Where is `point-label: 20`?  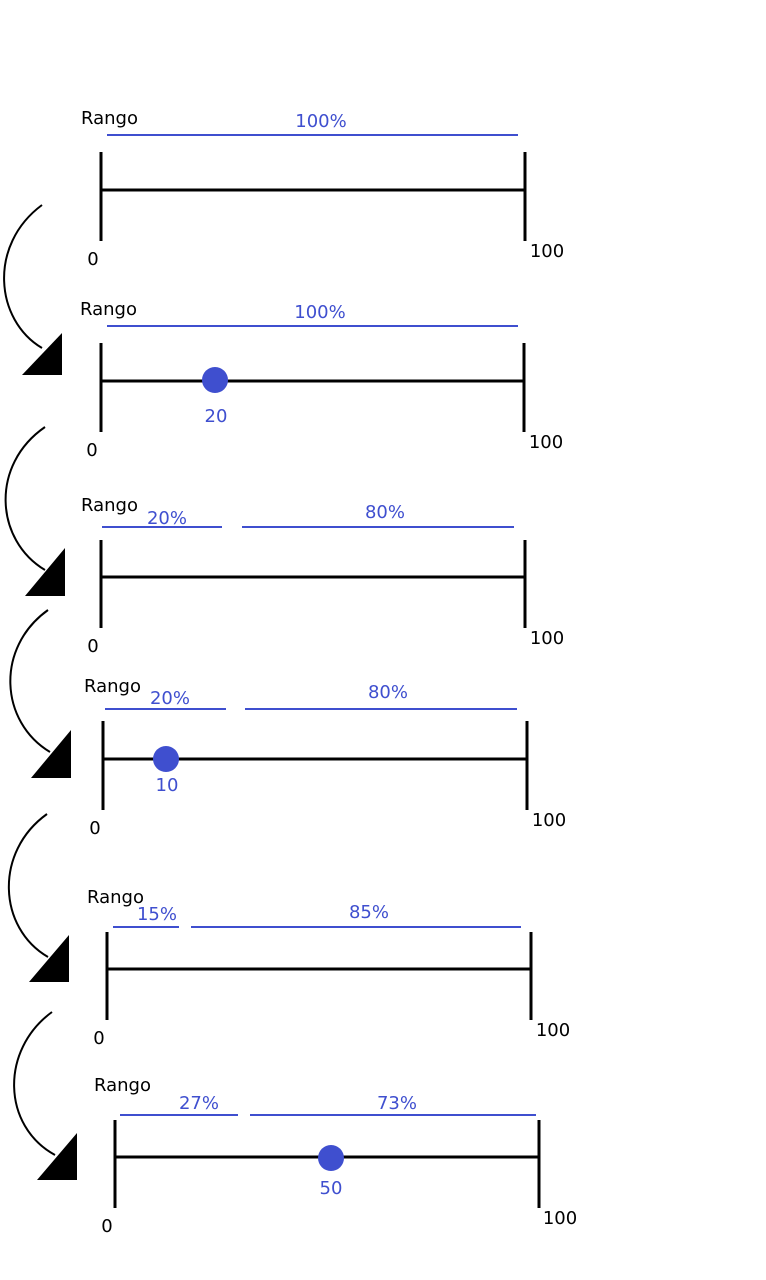 point-label: 20 is located at coordinates (216, 416).